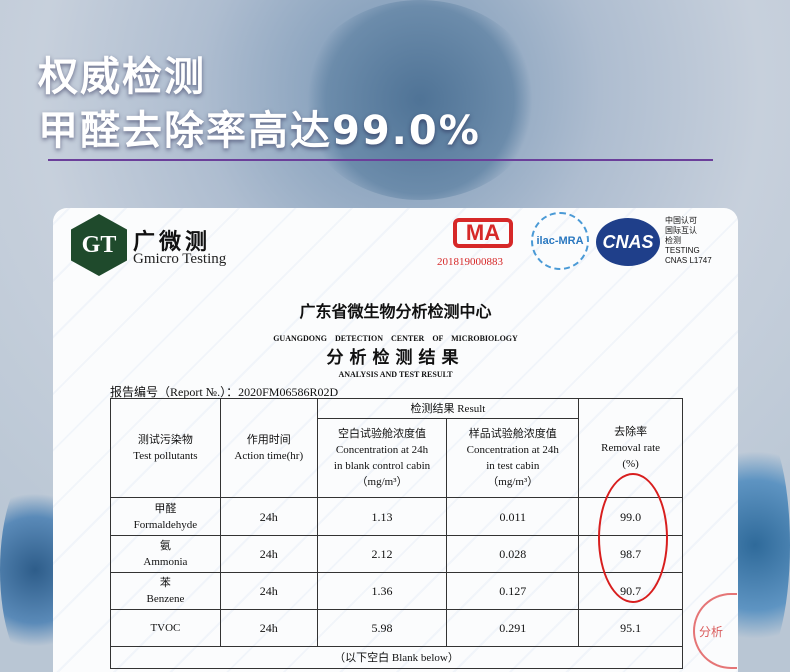 The width and height of the screenshot is (790, 672). Describe the element at coordinates (380, 160) in the screenshot. I see `divider` at that location.